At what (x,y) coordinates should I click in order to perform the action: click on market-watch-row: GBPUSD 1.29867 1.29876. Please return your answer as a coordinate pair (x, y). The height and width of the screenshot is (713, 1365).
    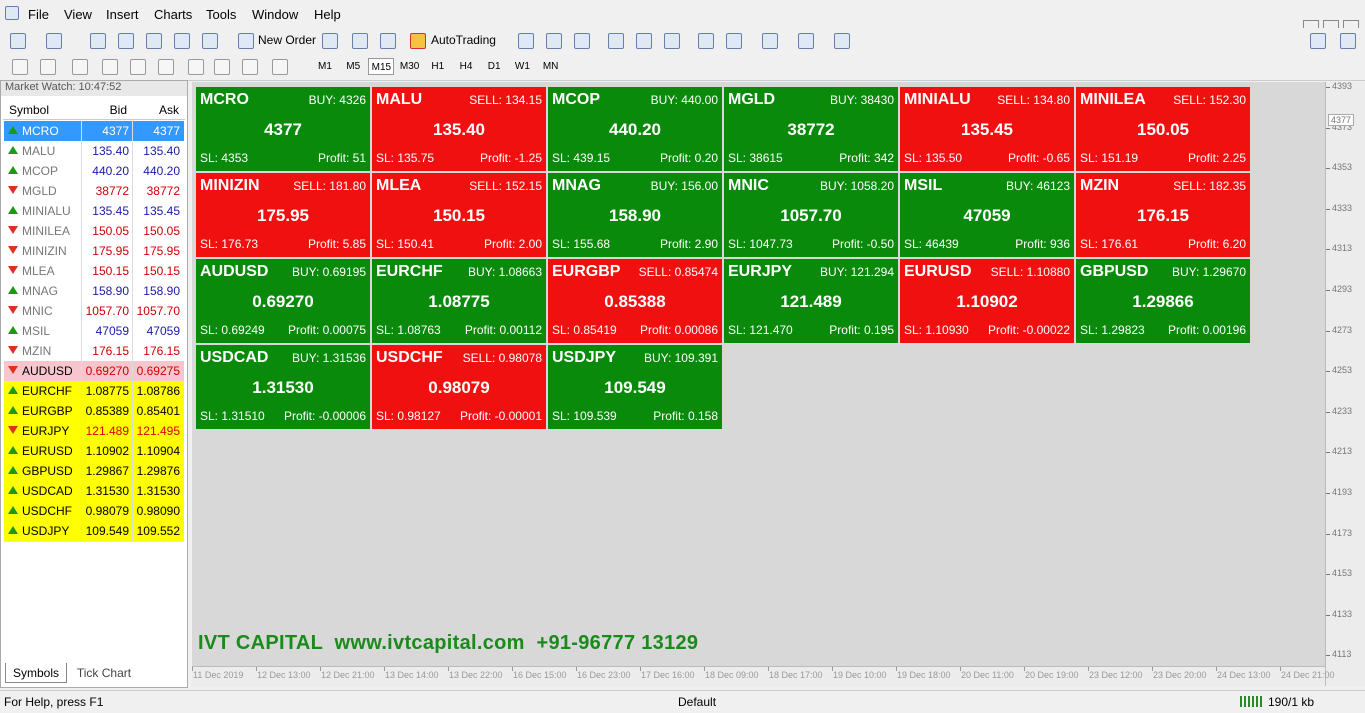
    Looking at the image, I should click on (94, 471).